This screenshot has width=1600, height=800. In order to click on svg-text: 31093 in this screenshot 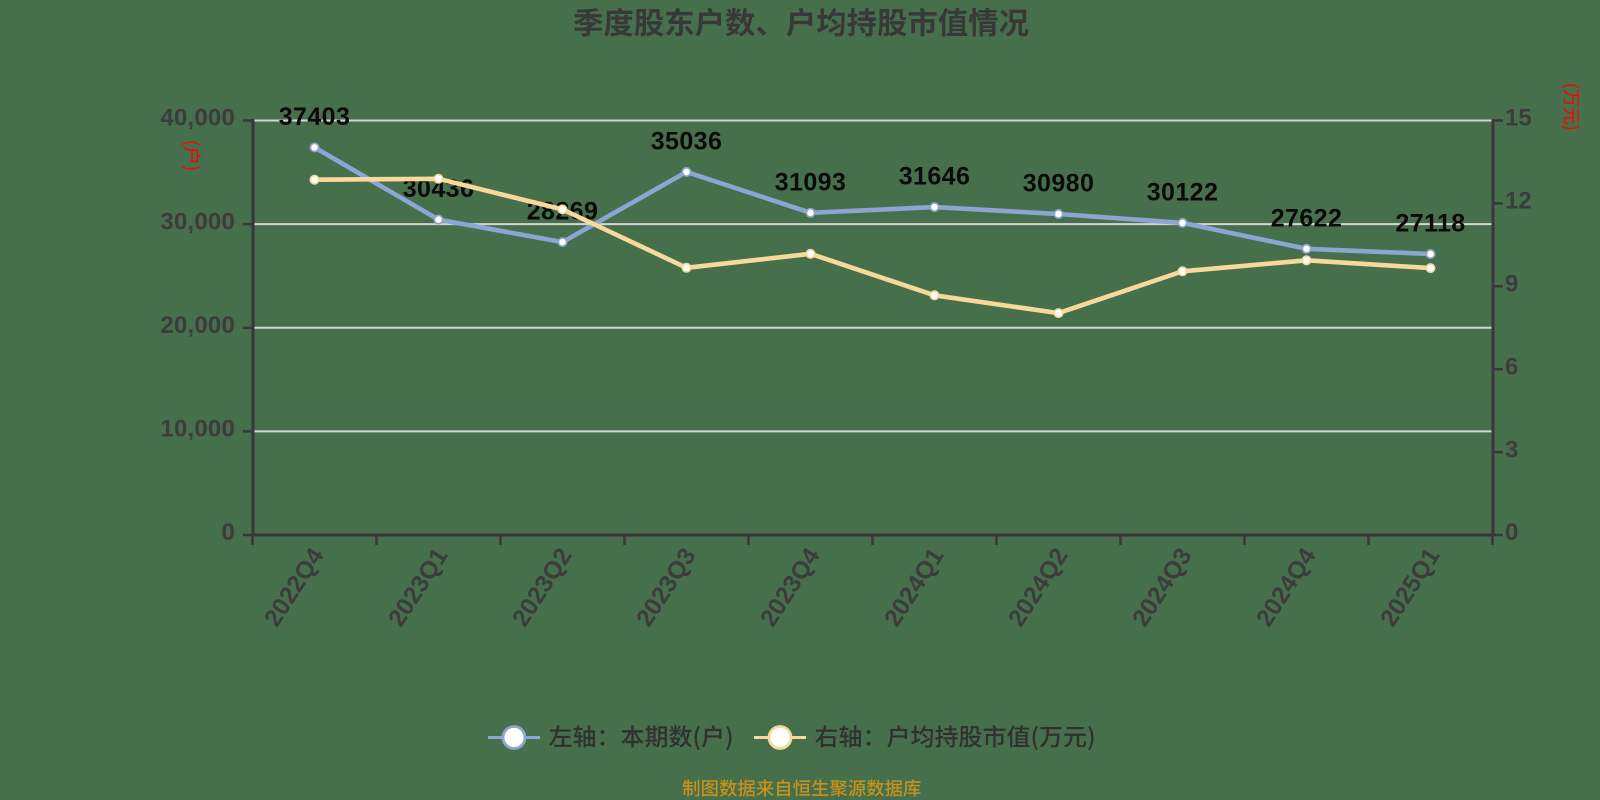, I will do `click(811, 182)`.